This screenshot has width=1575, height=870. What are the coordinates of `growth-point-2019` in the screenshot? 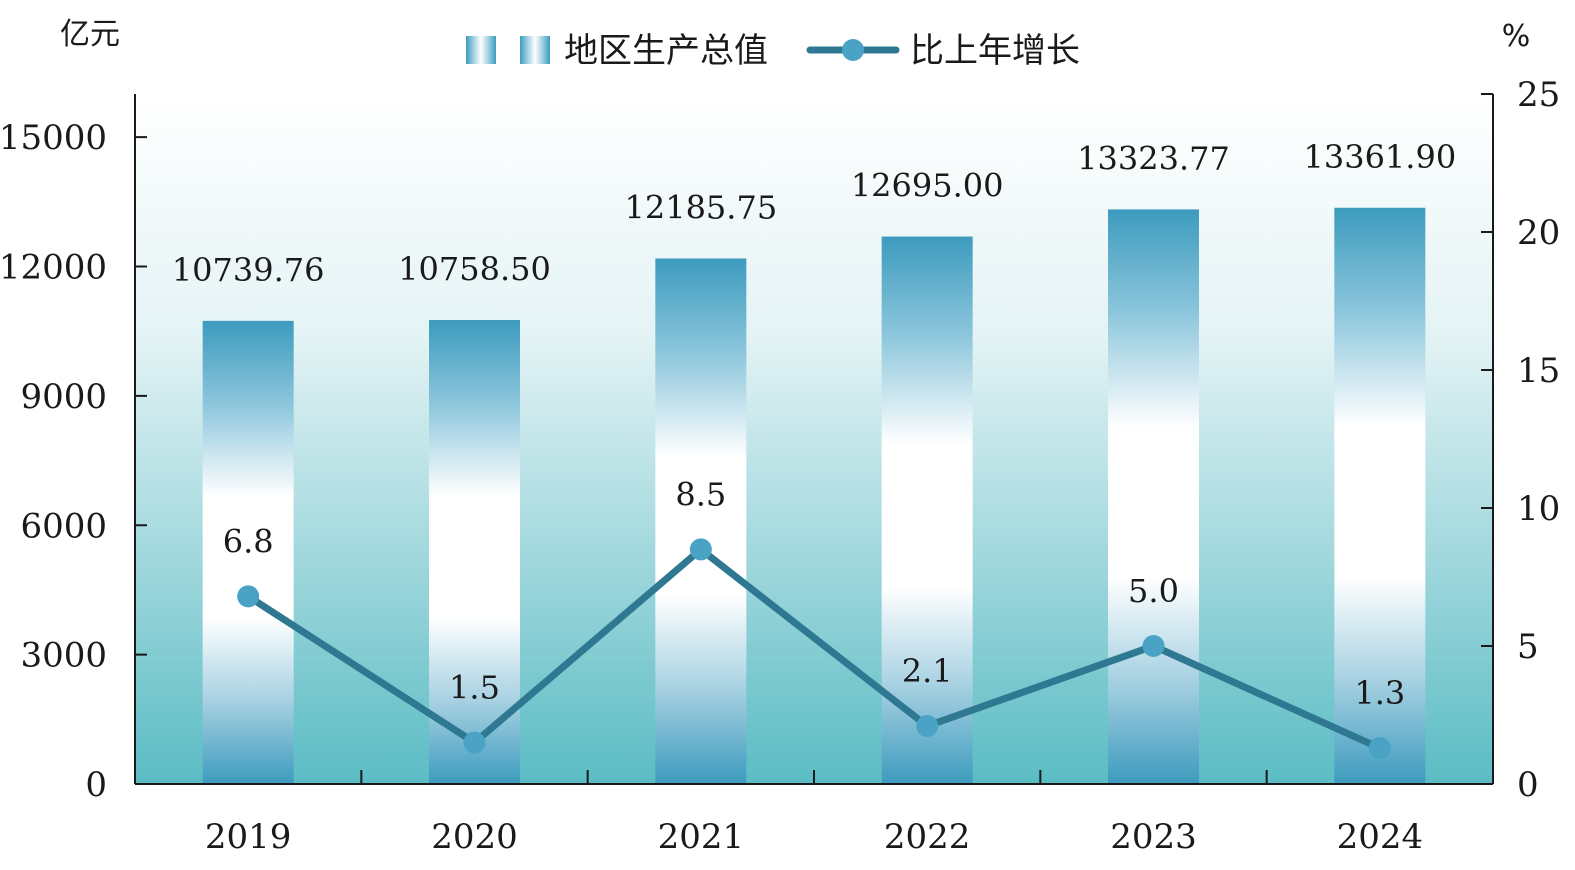 It's located at (248, 596).